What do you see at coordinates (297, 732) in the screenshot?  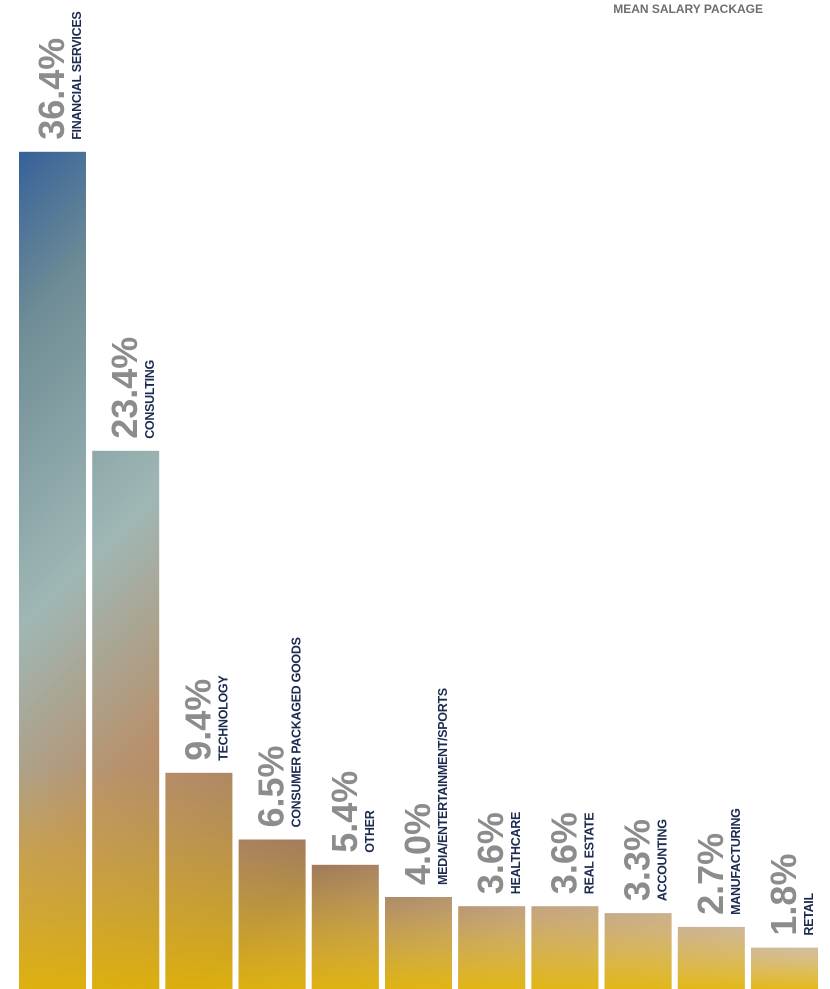 I see `category-label: CONSUMER PACKAGED GOODS` at bounding box center [297, 732].